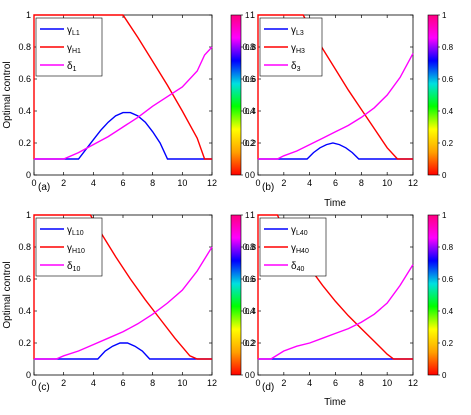 The height and width of the screenshot is (415, 471). Describe the element at coordinates (297, 267) in the screenshot. I see `legend-entry: δ40` at that location.